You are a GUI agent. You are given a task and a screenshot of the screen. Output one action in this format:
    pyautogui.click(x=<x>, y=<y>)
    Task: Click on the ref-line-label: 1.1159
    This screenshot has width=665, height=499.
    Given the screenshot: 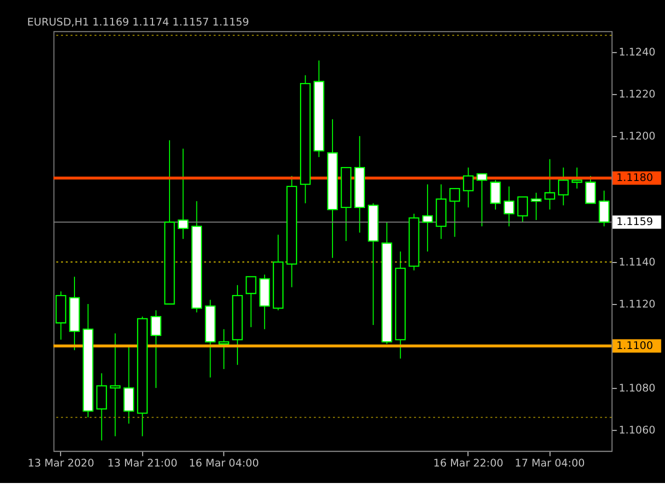 What is the action you would take?
    pyautogui.click(x=635, y=222)
    